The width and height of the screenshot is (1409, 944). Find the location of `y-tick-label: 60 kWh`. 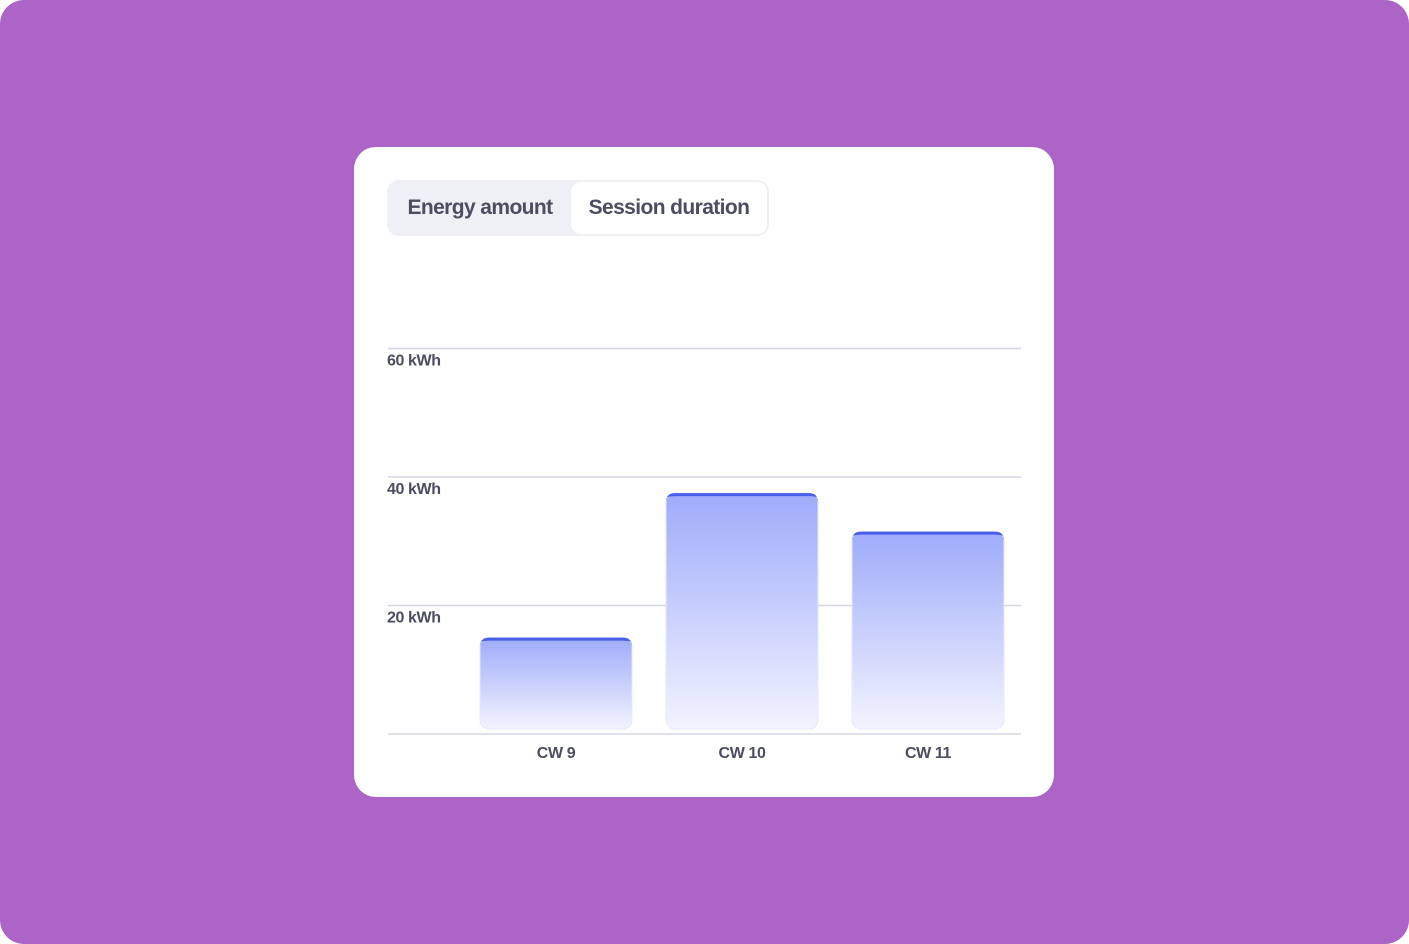

y-tick-label: 60 kWh is located at coordinates (414, 361).